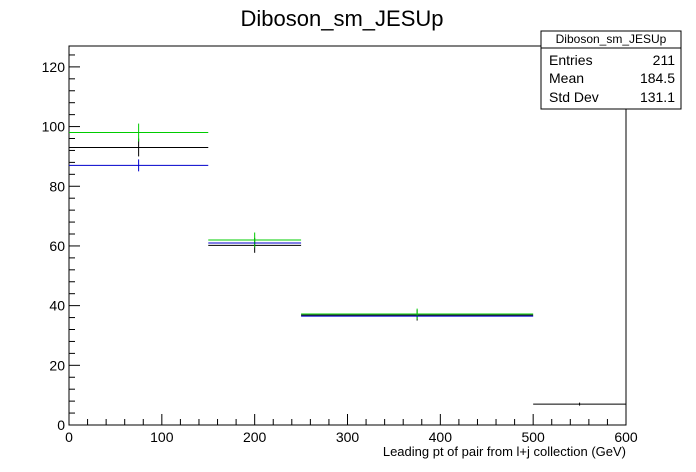  What do you see at coordinates (57, 246) in the screenshot?
I see `y-tick-label: 60` at bounding box center [57, 246].